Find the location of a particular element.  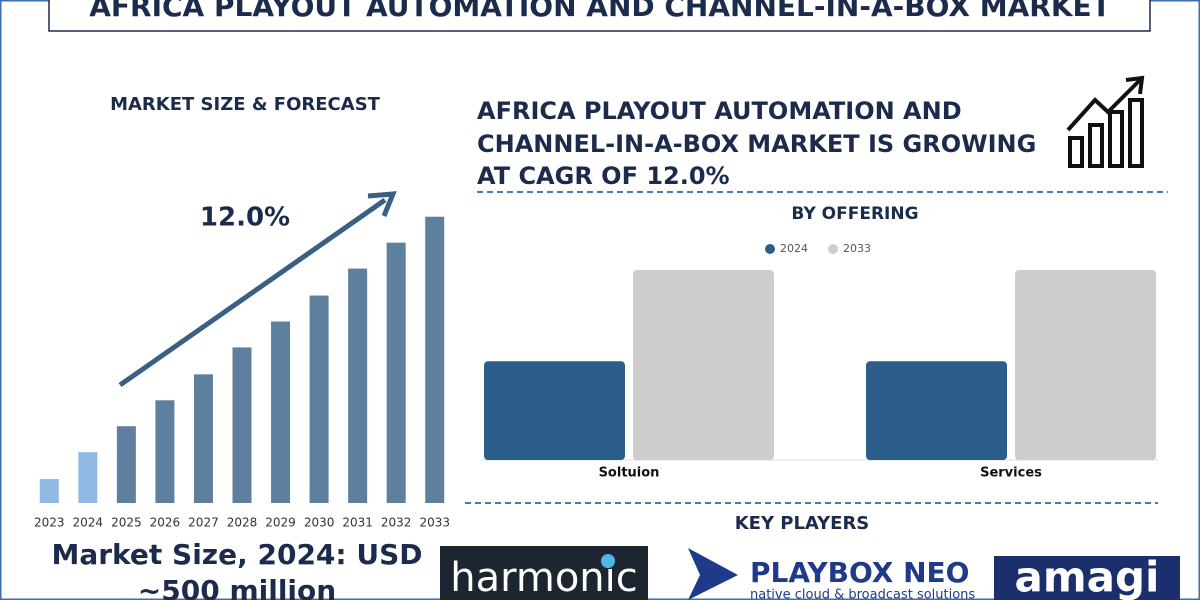

logo-subtext: native cloud & broadcast solutions is located at coordinates (862, 594).